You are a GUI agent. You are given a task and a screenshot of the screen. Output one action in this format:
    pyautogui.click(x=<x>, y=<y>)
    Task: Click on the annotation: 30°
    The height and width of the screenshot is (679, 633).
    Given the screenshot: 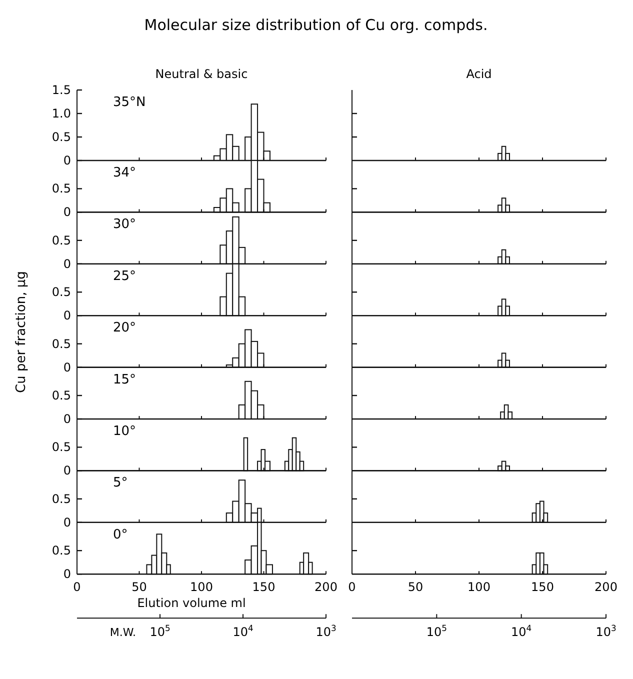 What is the action you would take?
    pyautogui.click(x=124, y=224)
    